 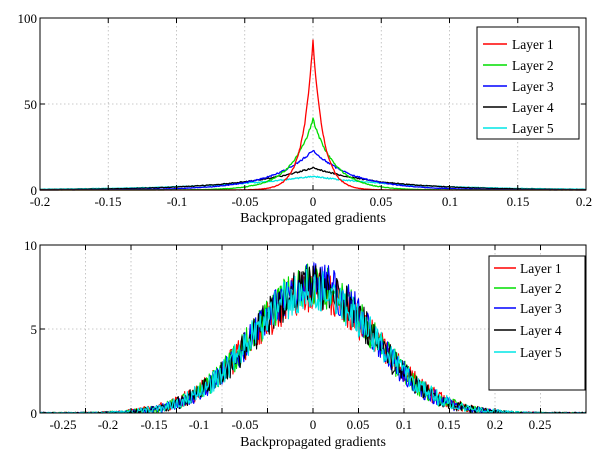 I want to click on legend-top: Layer 1 Layer 2 Layer 3 Layer 4 Layer 5, so click(x=528, y=83).